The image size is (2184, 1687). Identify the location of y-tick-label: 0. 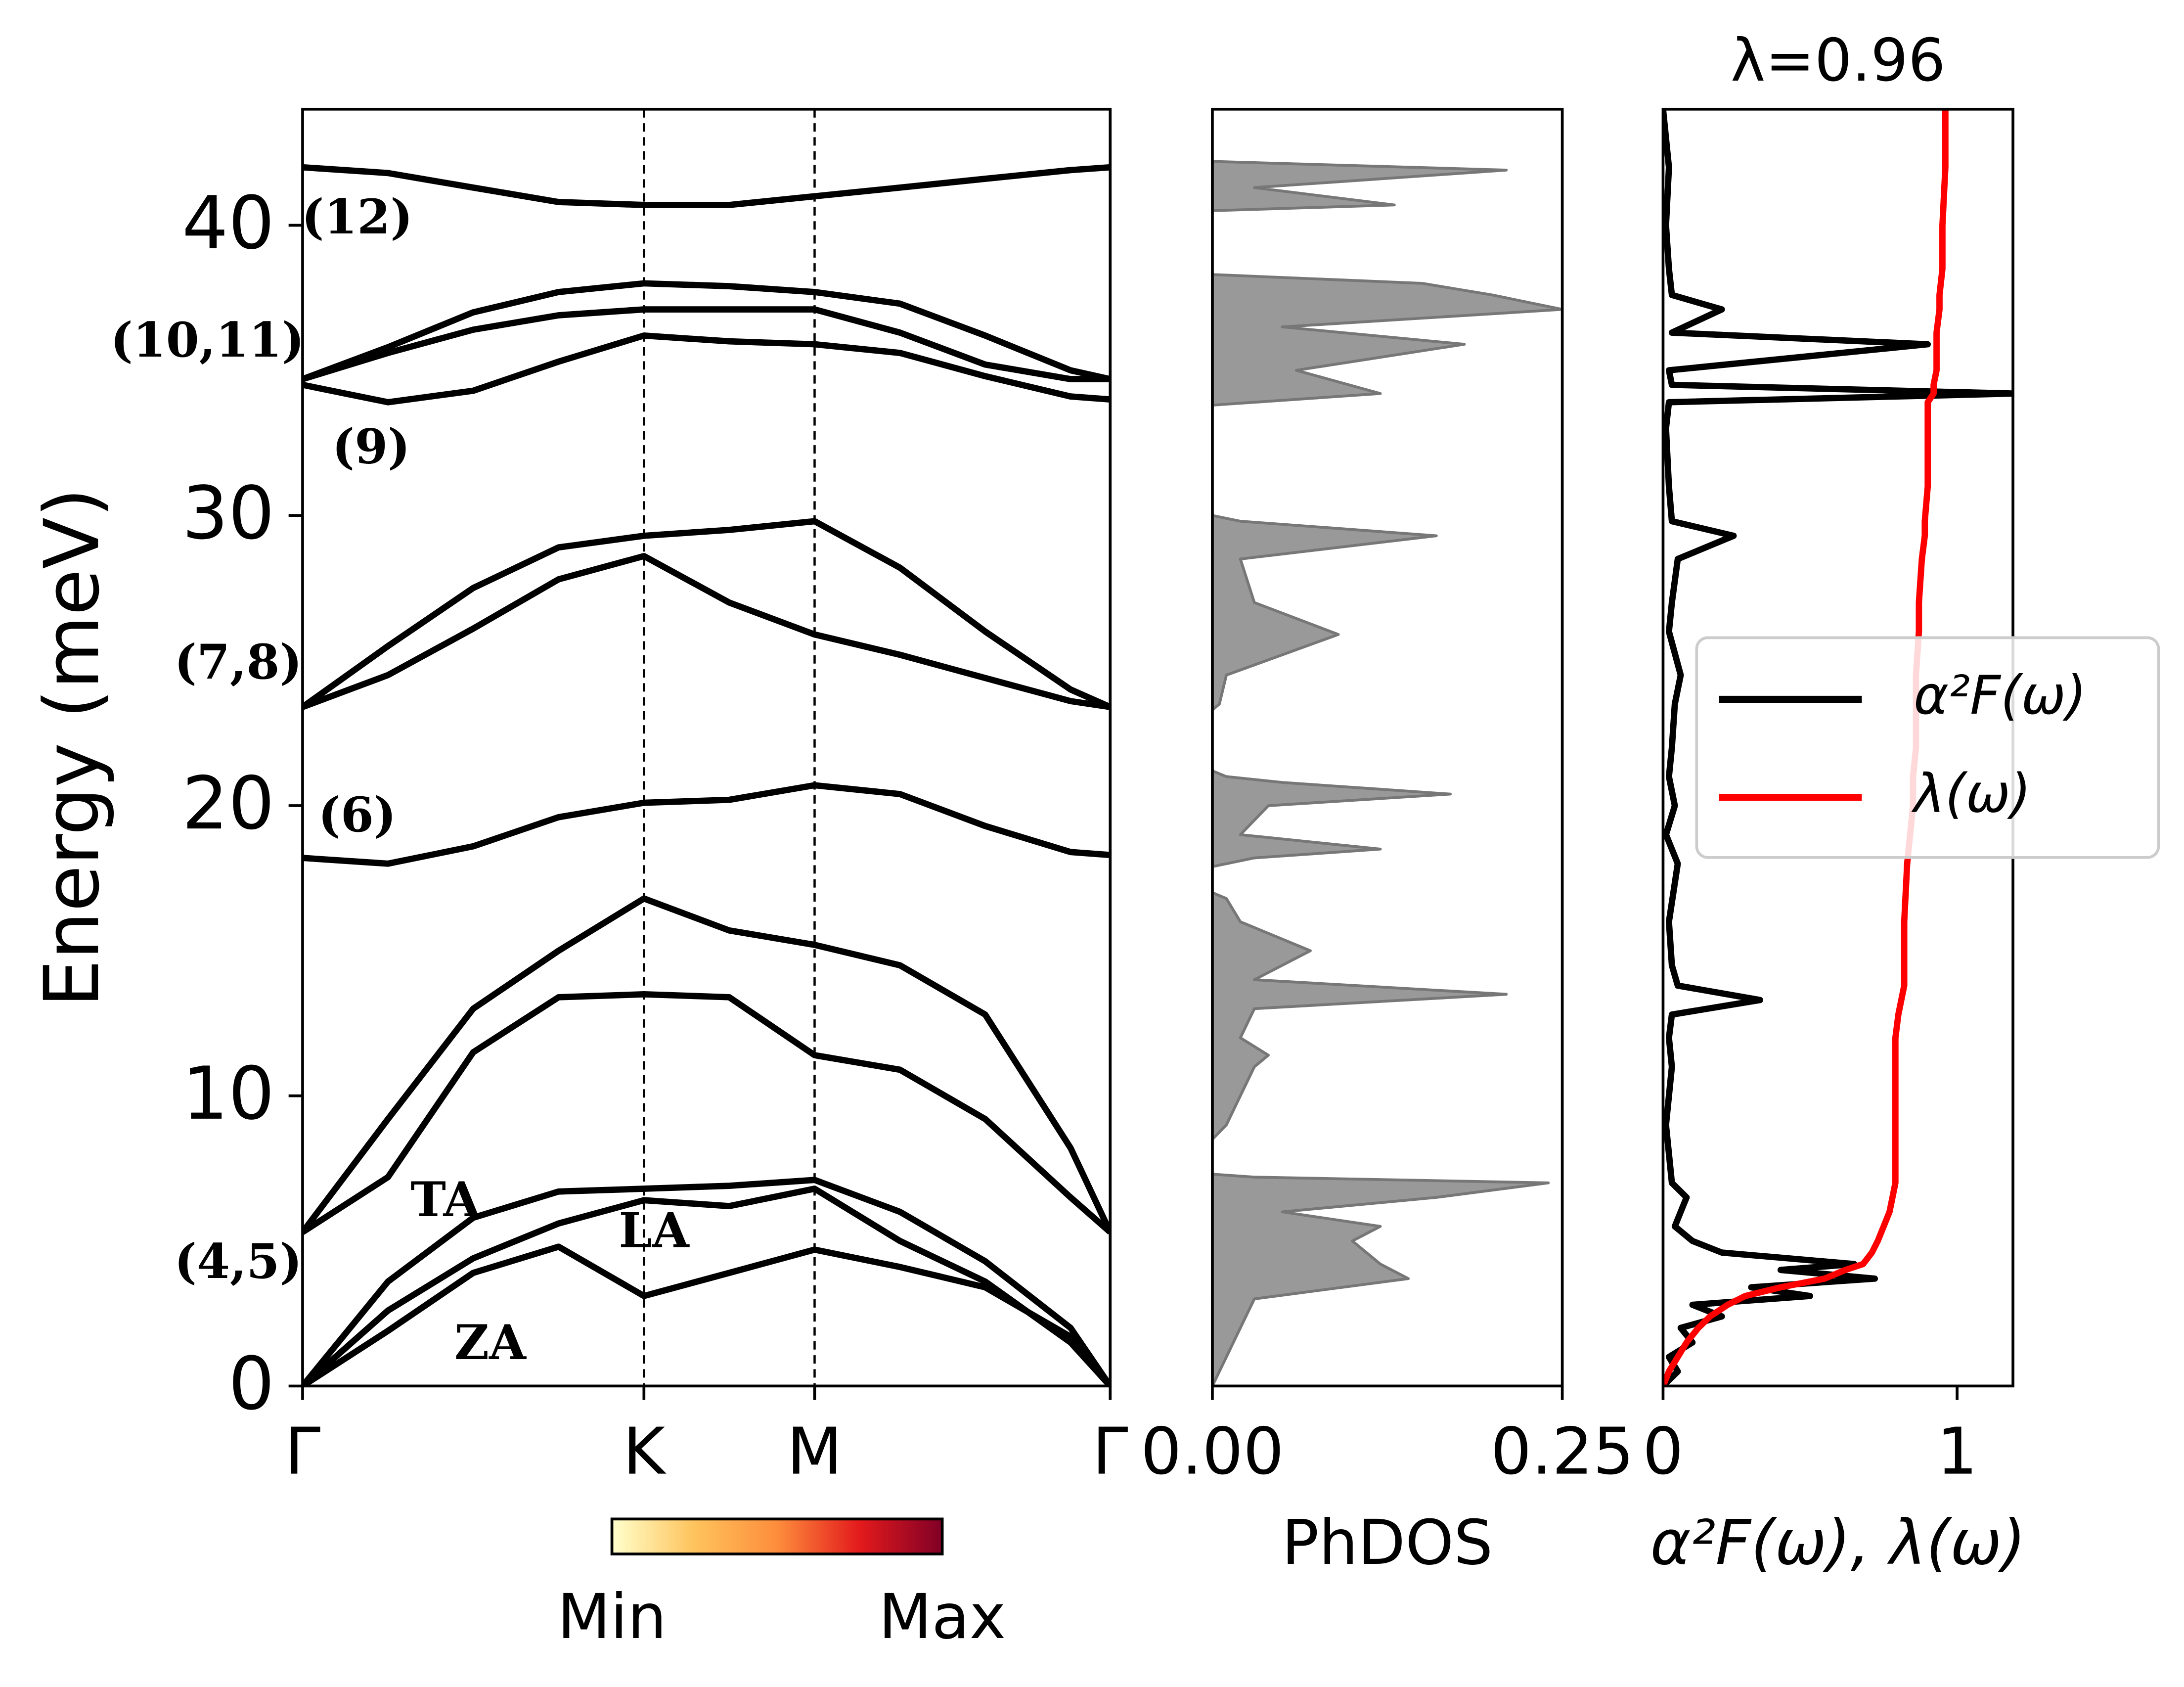
(251, 1383).